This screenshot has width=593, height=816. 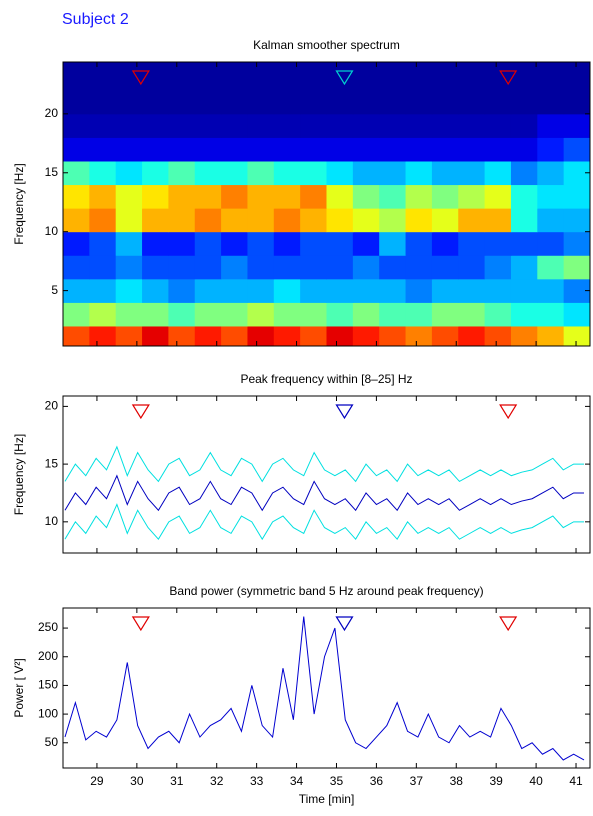 What do you see at coordinates (95, 19) in the screenshot?
I see `figure-title: Subject 2` at bounding box center [95, 19].